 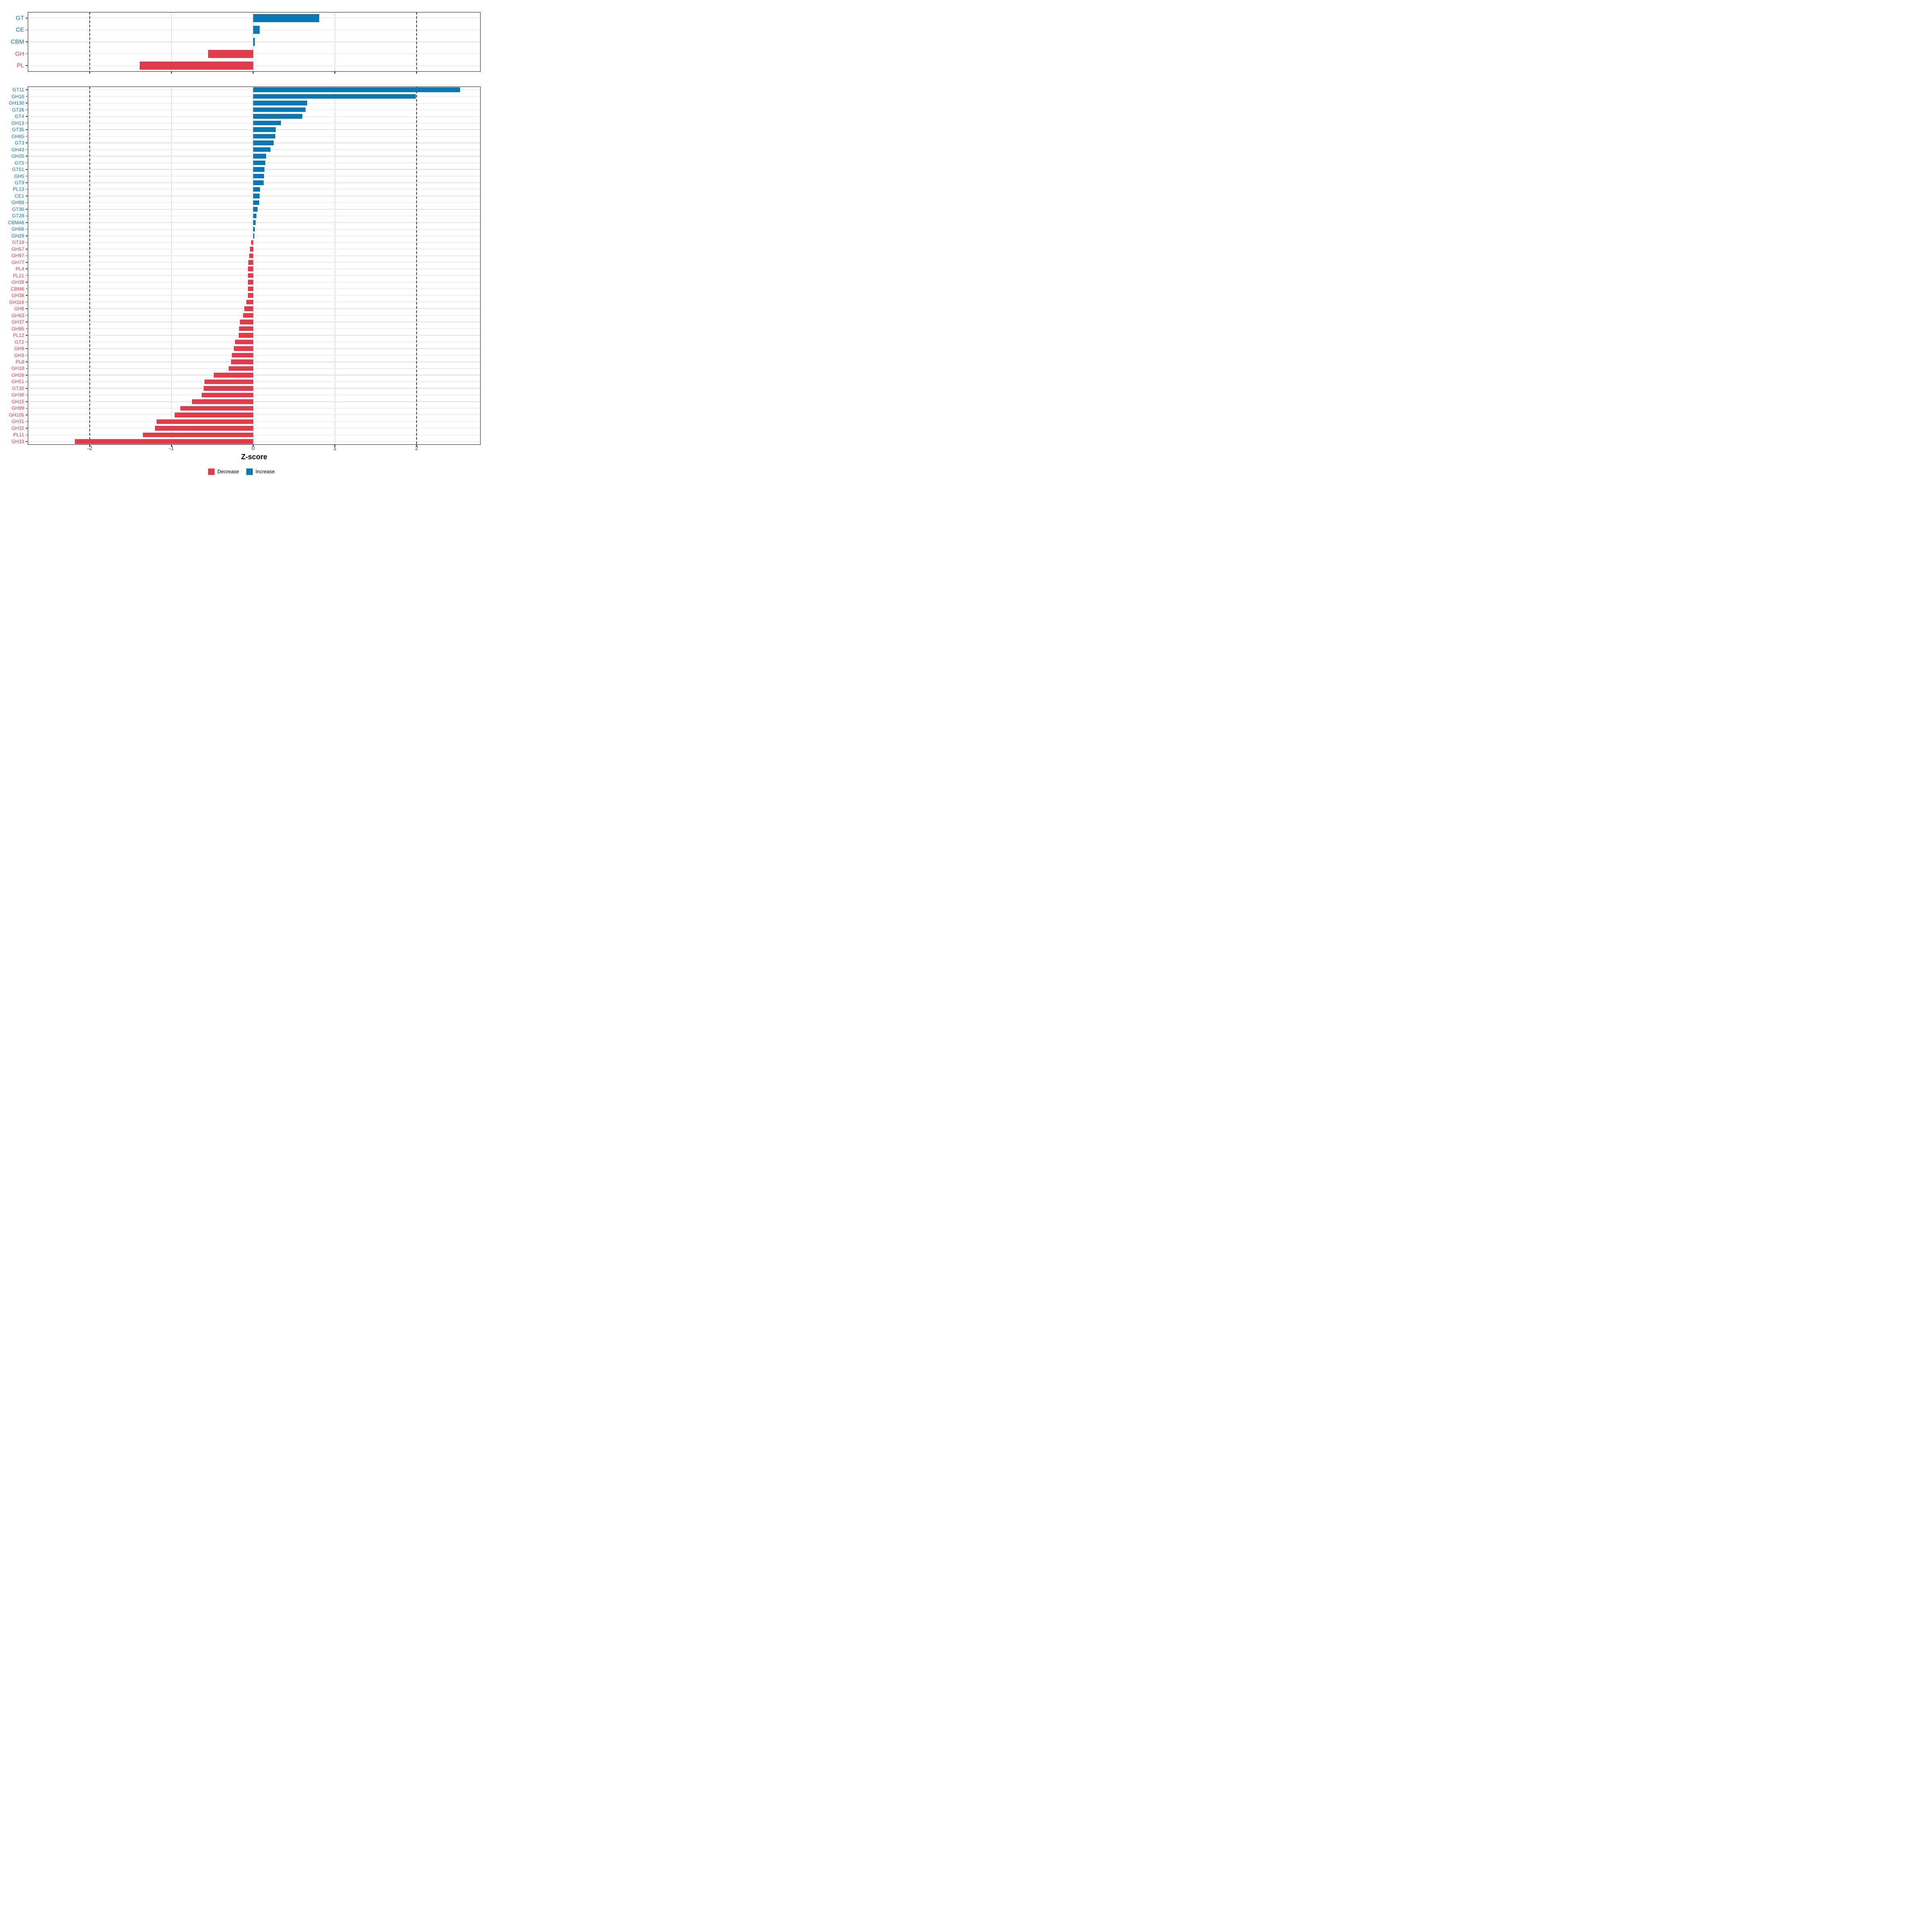 What do you see at coordinates (261, 149) in the screenshot?
I see `bar-GH43` at bounding box center [261, 149].